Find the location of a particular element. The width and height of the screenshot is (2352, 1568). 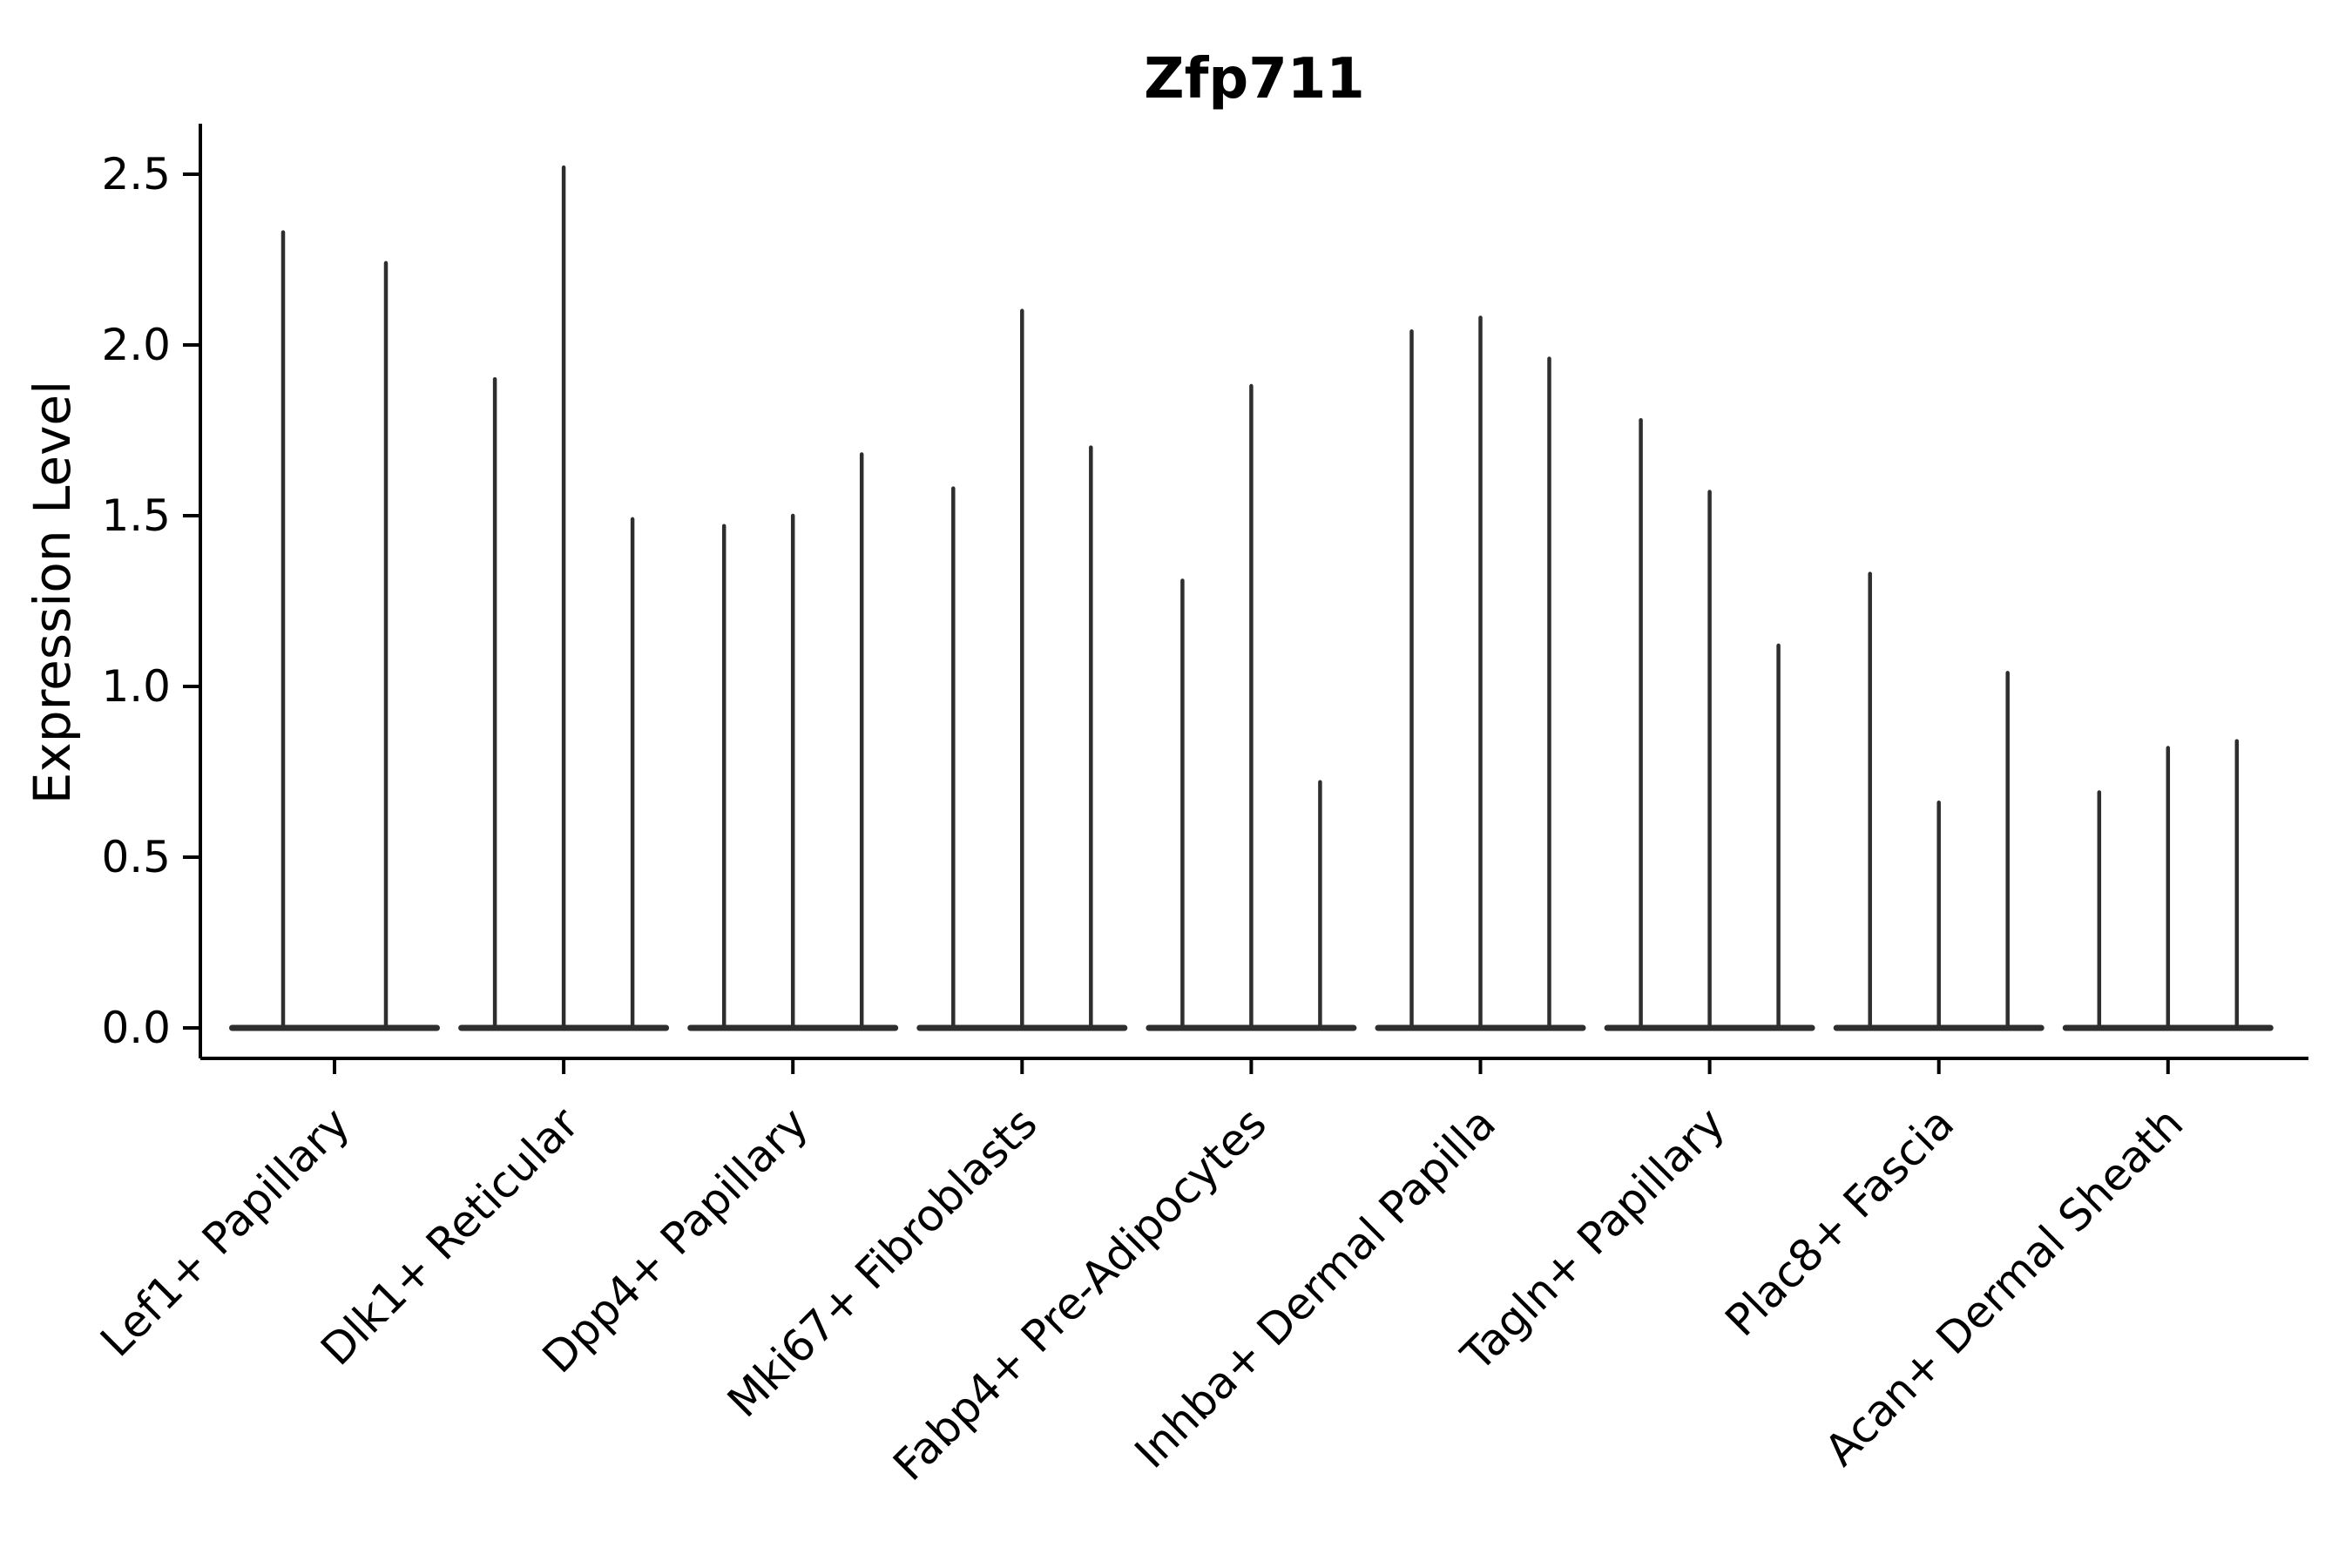

x-category-label: Lef1+ Papillary is located at coordinates (225, 1232).